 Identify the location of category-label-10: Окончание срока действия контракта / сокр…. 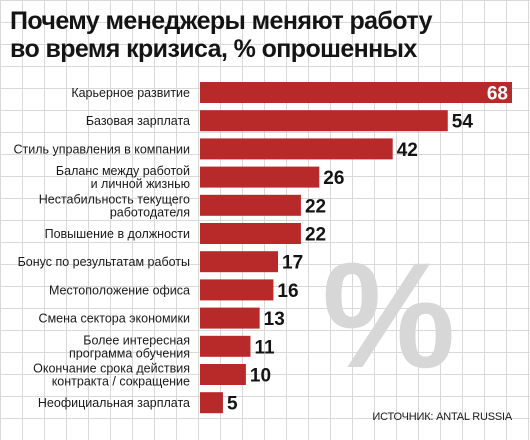
(111, 375).